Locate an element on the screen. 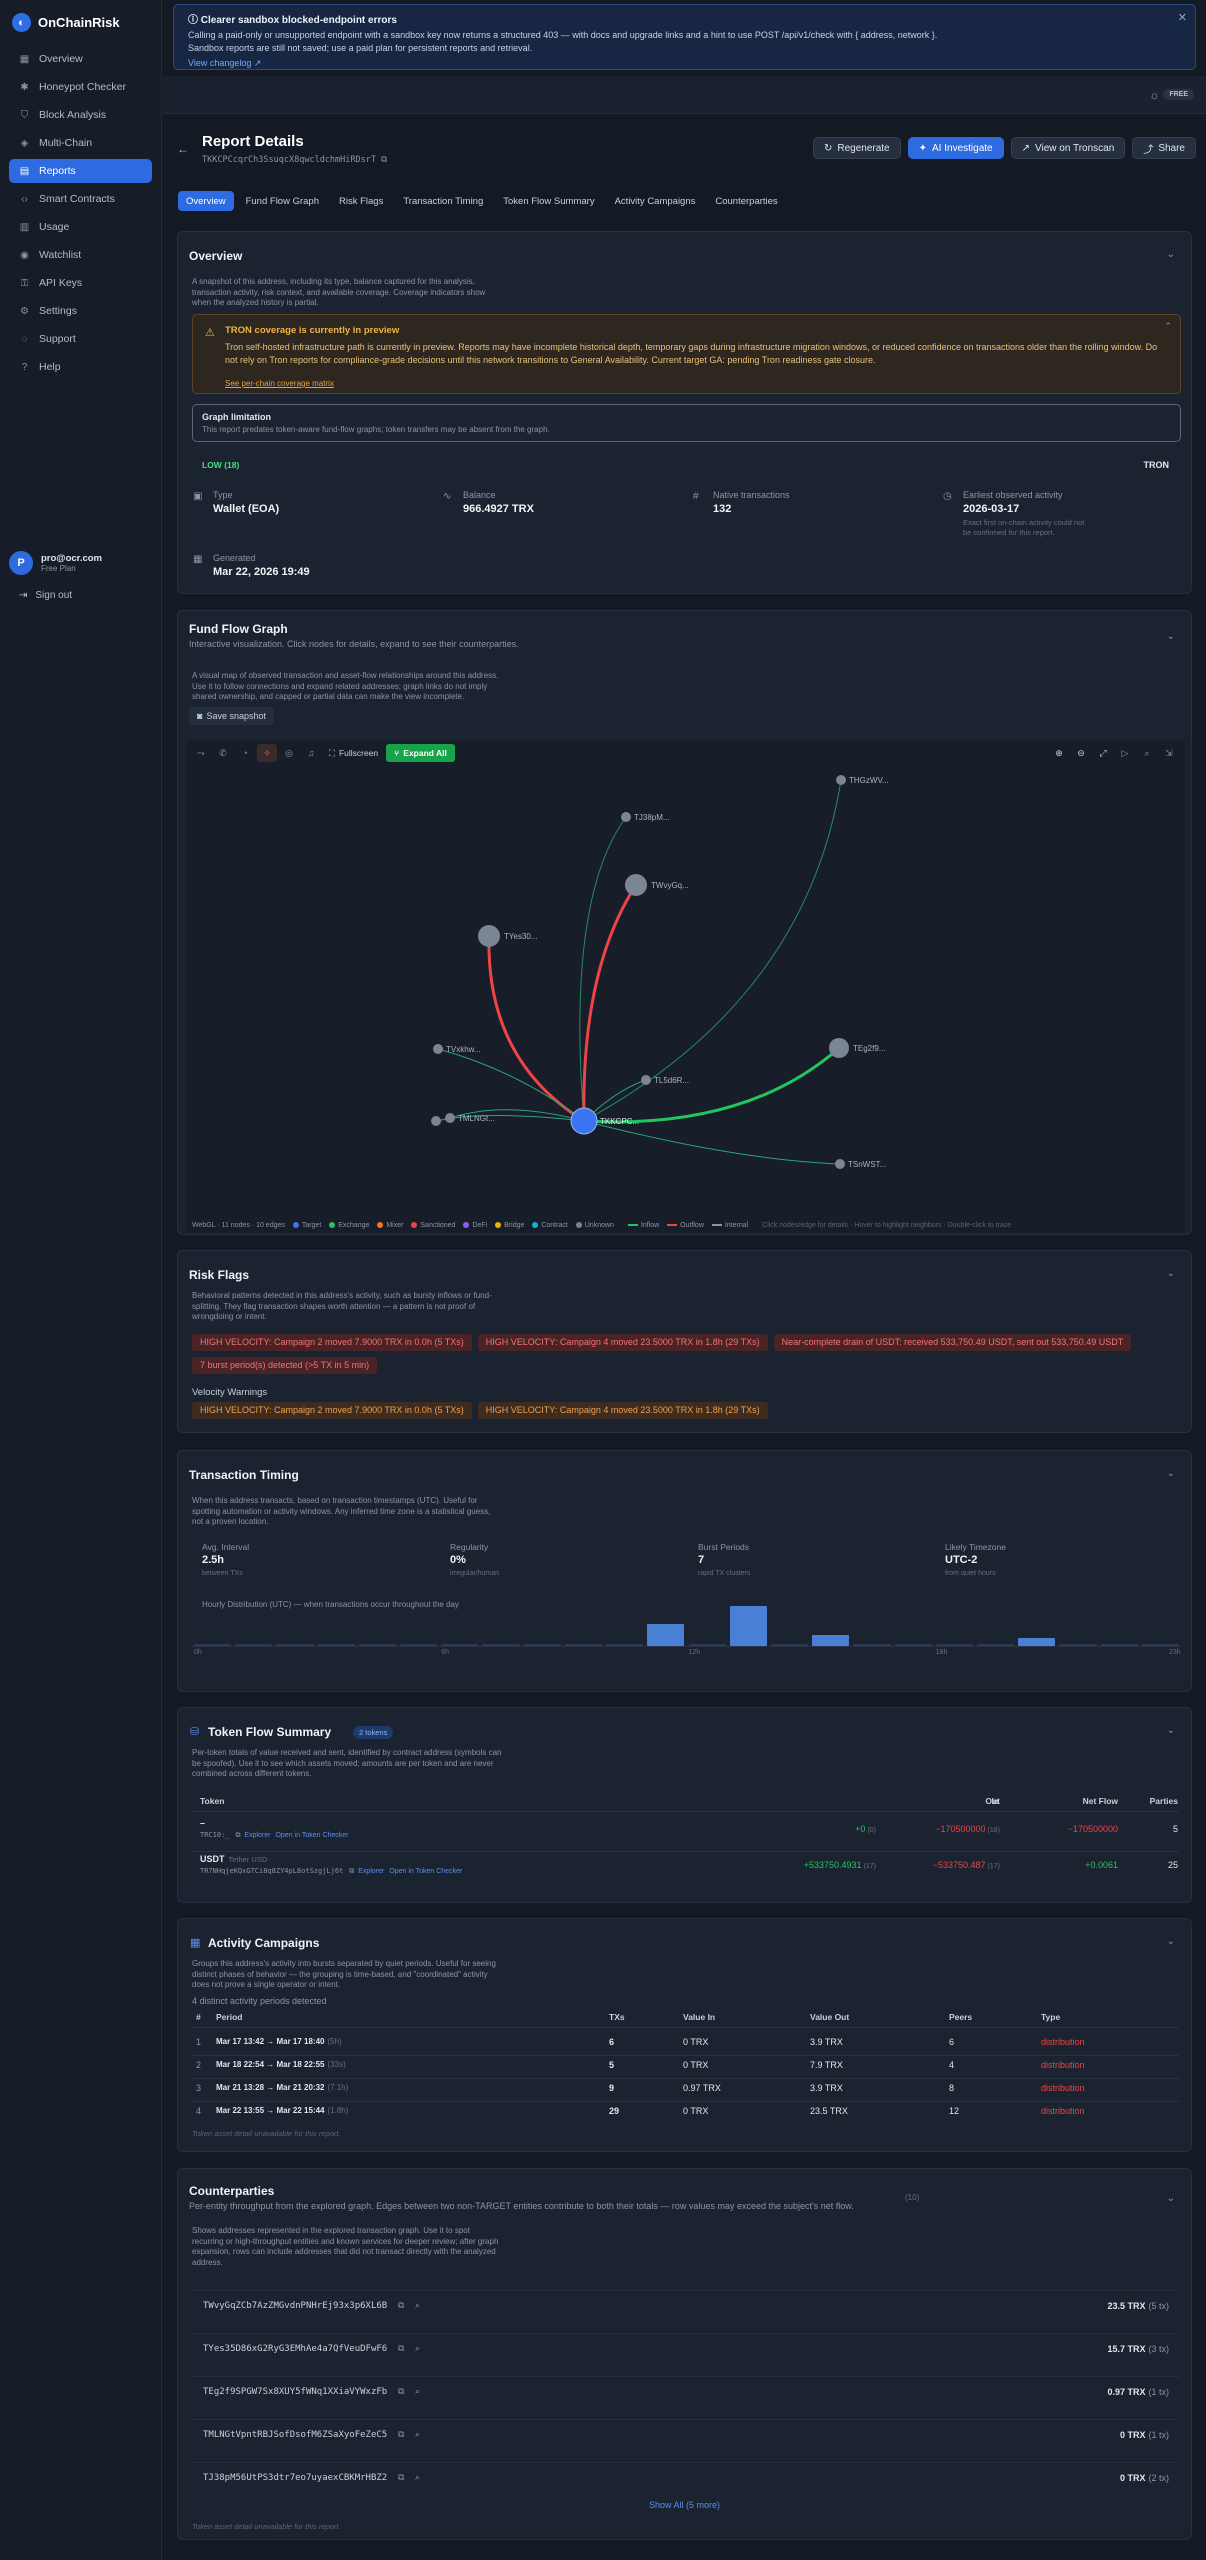 Image resolution: width=1206 pixels, height=2560 pixels. regenerate-button: ↻ Regenerate is located at coordinates (856, 148).